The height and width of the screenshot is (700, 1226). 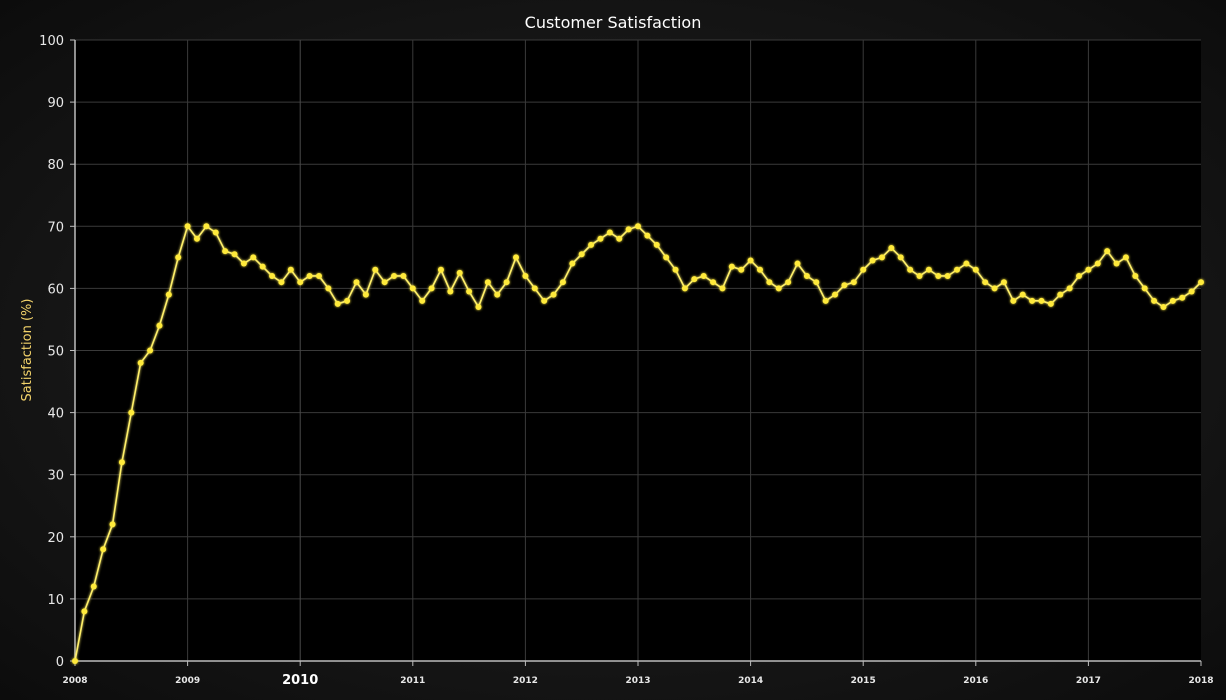 What do you see at coordinates (55, 414) in the screenshot?
I see `y-tick-label: 40` at bounding box center [55, 414].